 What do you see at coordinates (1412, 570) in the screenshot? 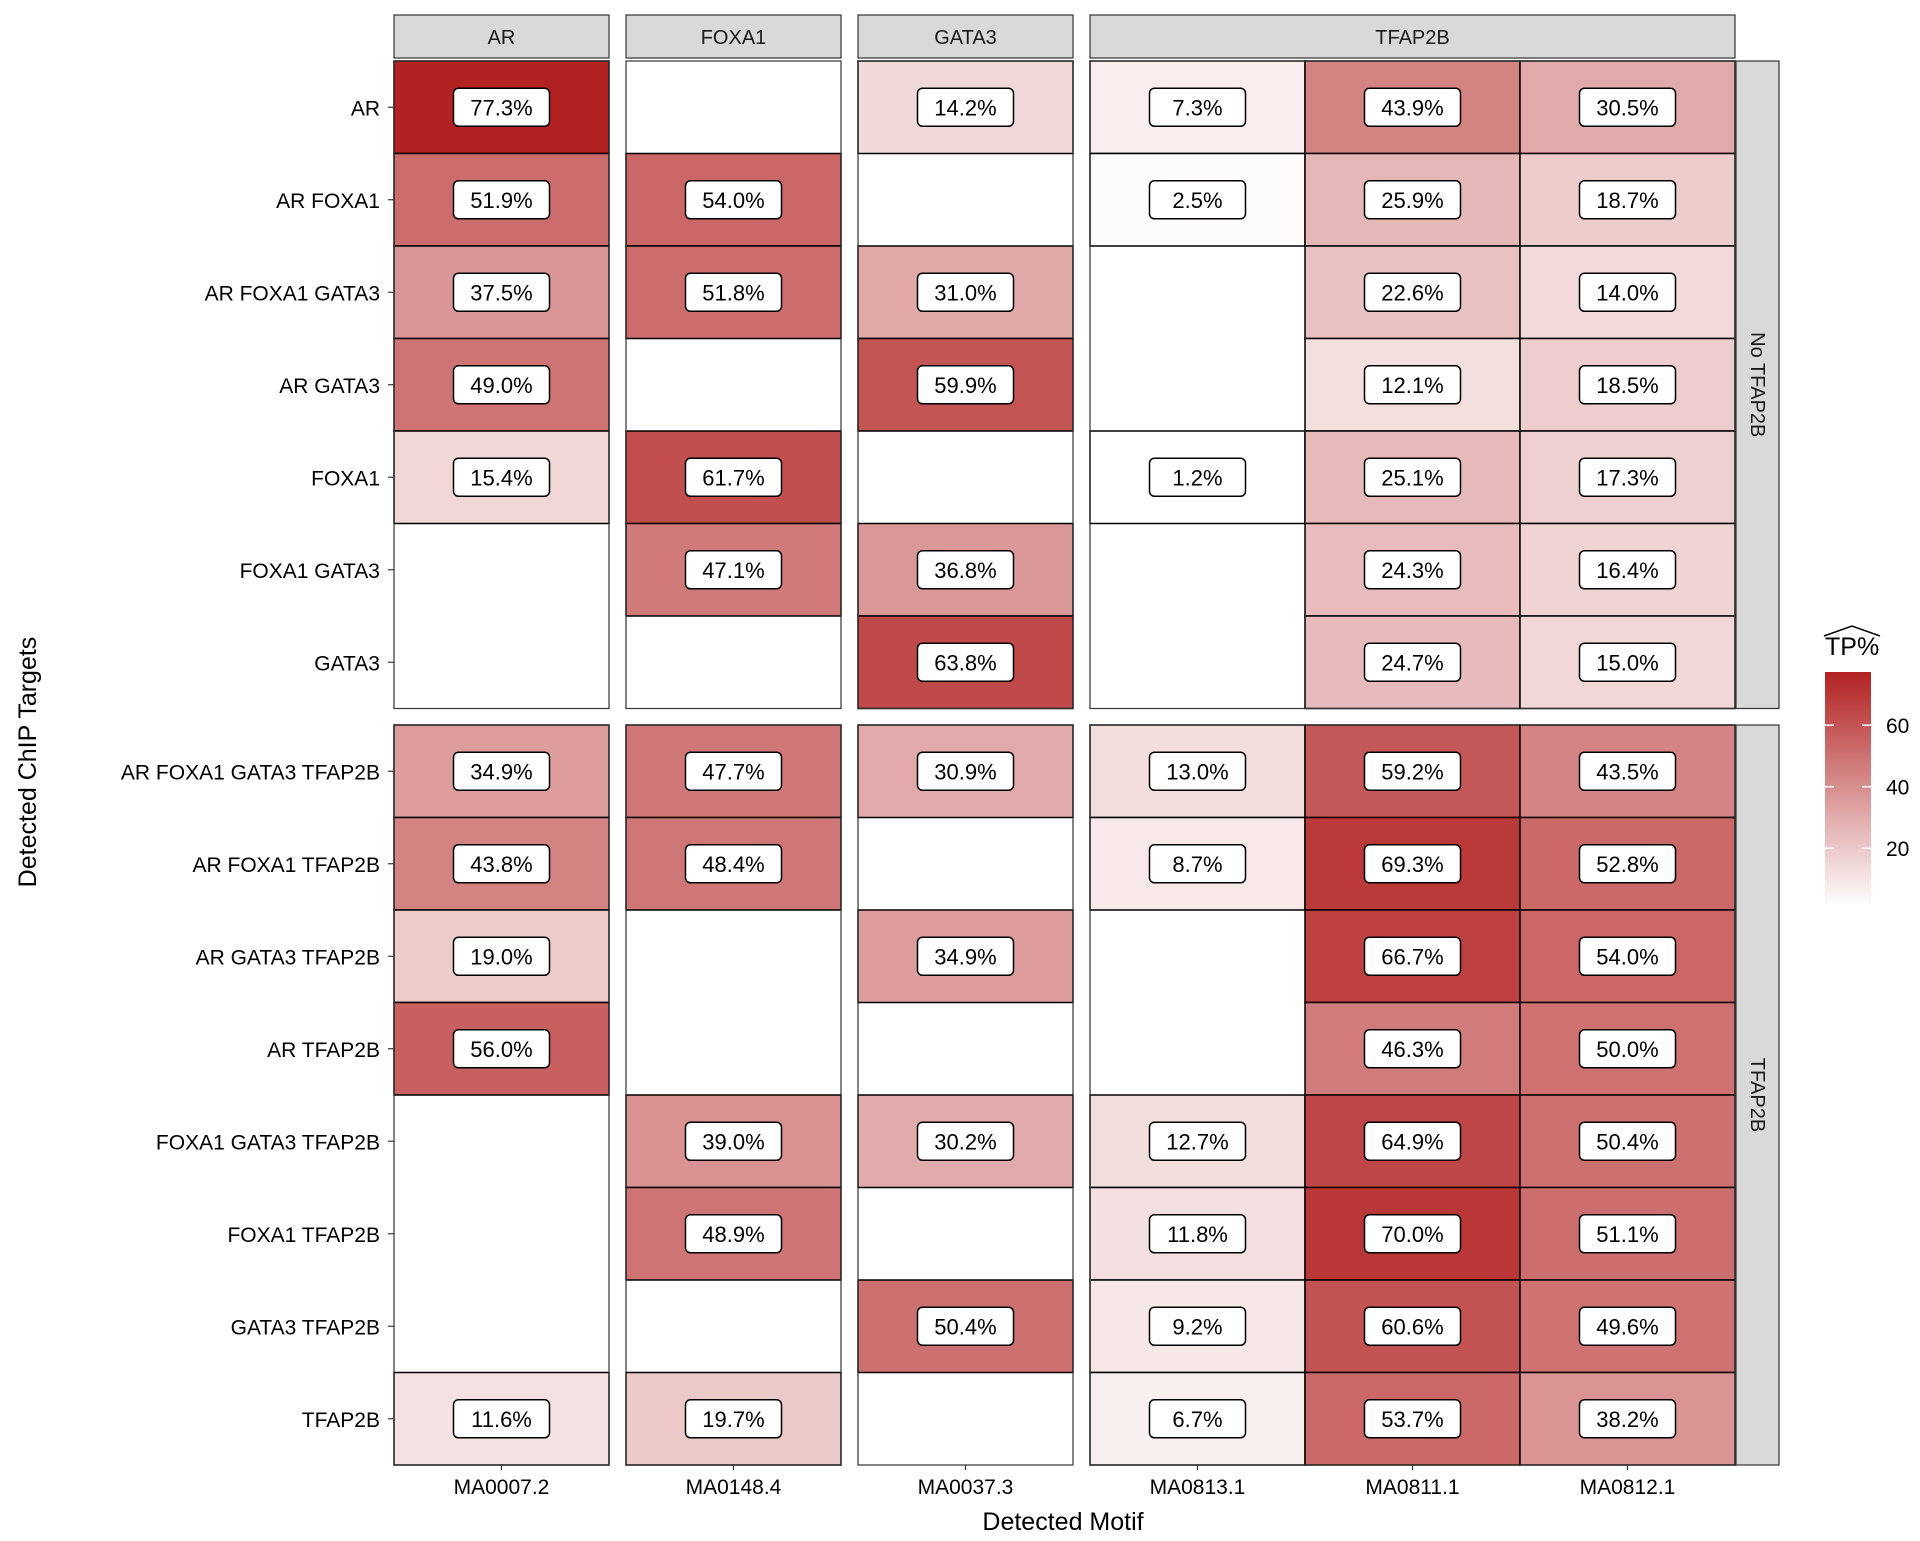
I see `cell-value-label: 24.3%` at bounding box center [1412, 570].